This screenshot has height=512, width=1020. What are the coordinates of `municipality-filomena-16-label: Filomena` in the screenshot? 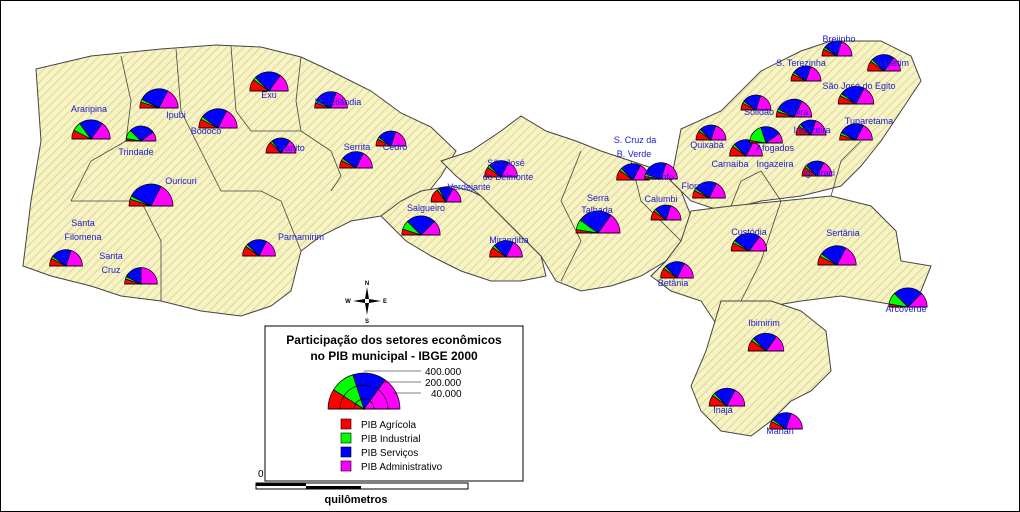 It's located at (82, 237).